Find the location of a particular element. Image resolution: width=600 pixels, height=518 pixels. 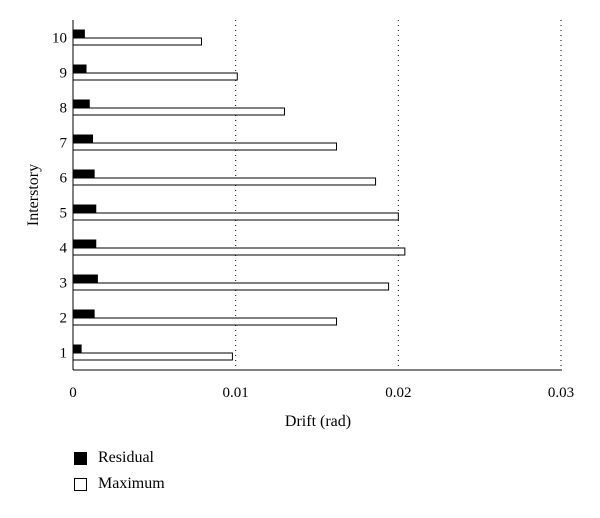

legend-swatch-residual is located at coordinates (80, 458).